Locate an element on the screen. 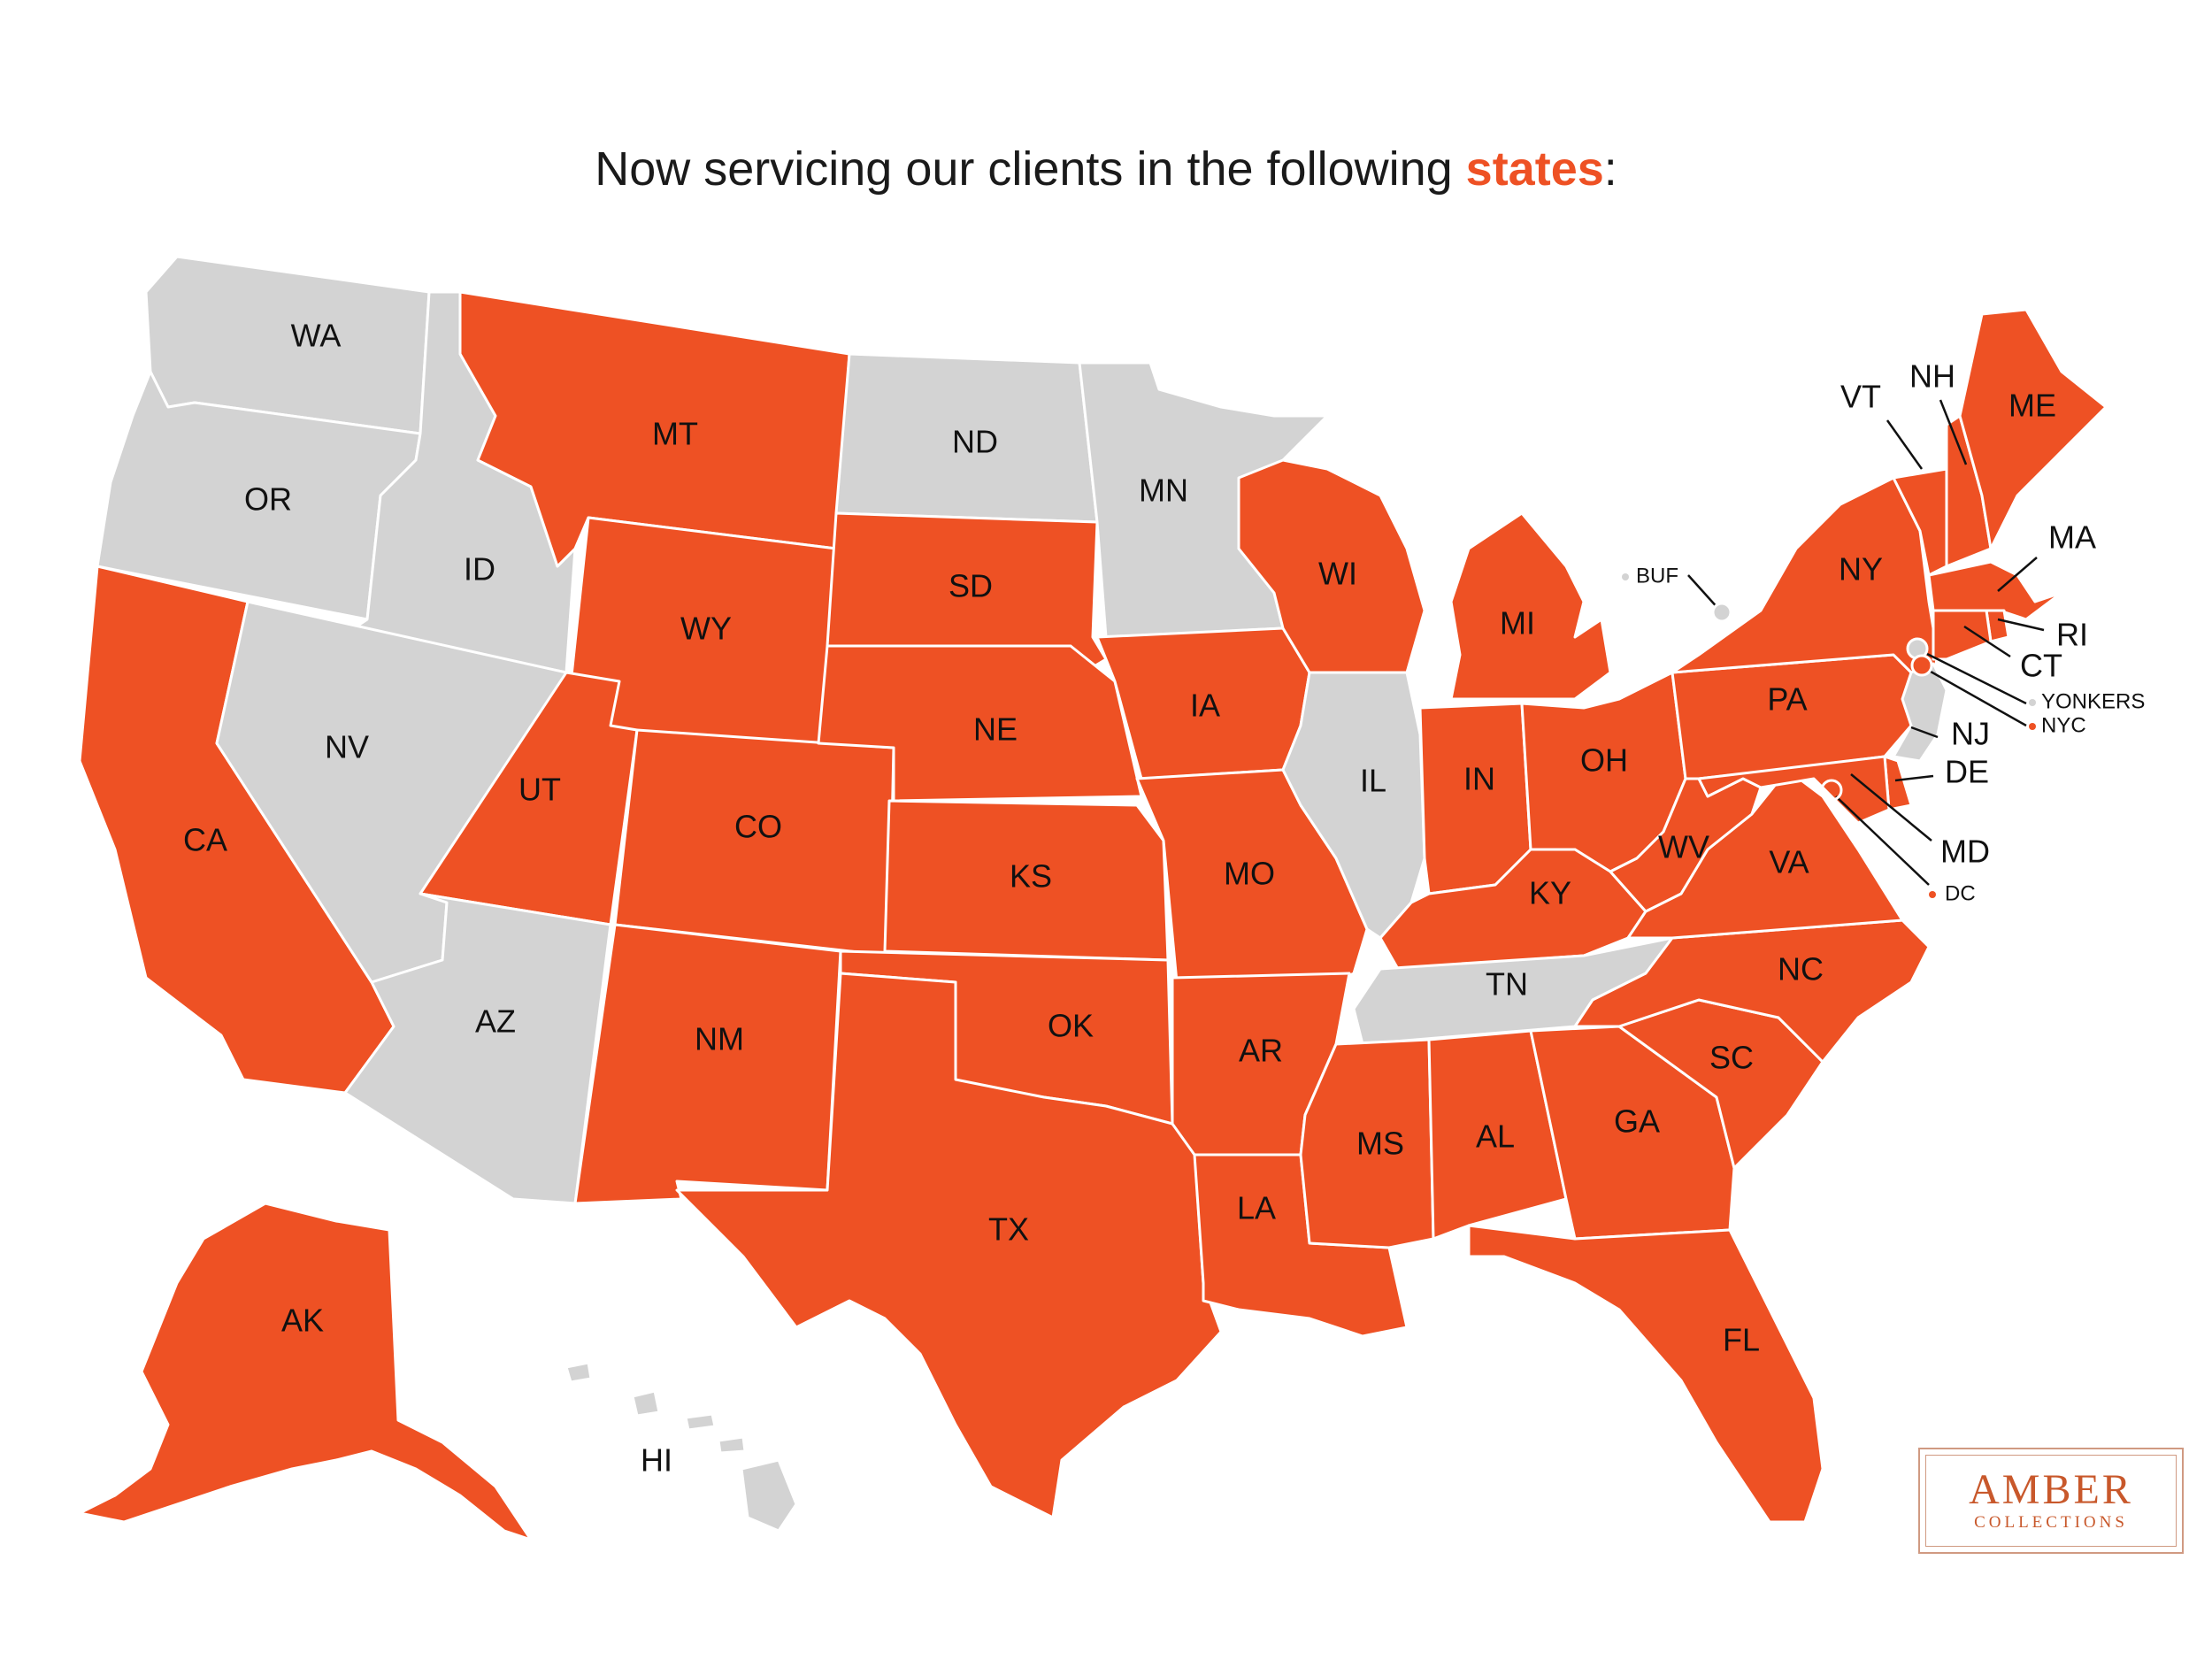 This screenshot has height=1660, width=2212. label-ny: NY is located at coordinates (1861, 569).